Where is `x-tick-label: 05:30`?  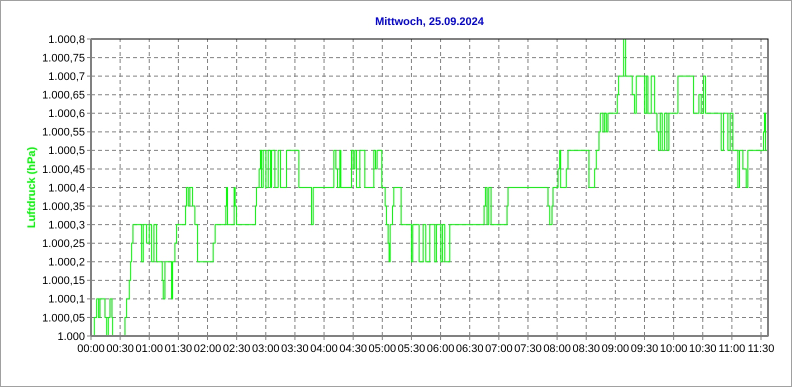 x-tick-label: 05:30 is located at coordinates (412, 349).